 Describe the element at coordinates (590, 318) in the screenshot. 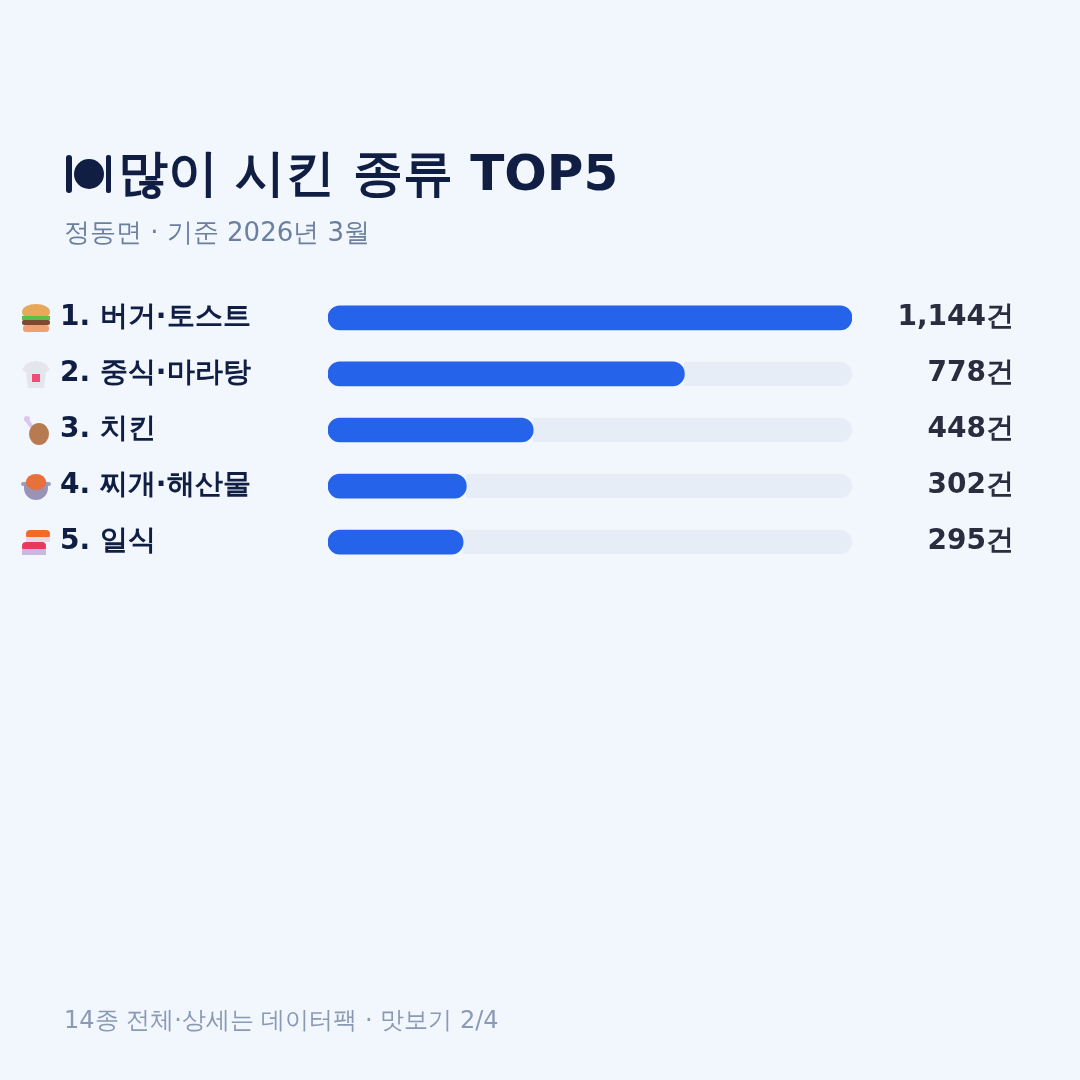

I see `bar` at that location.